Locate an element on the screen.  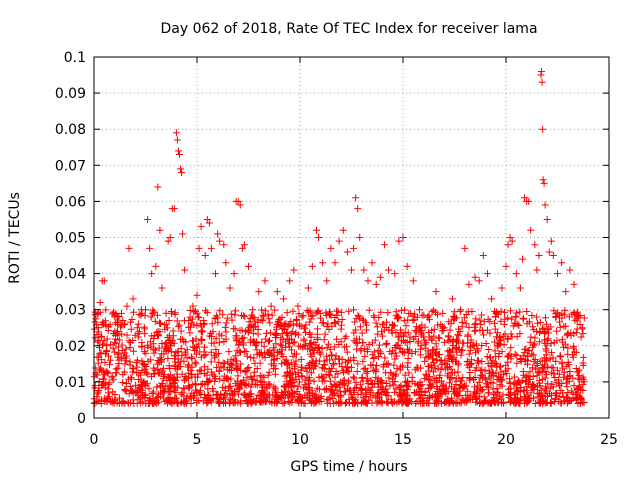
y-tick-label: 0 is located at coordinates (81, 419).